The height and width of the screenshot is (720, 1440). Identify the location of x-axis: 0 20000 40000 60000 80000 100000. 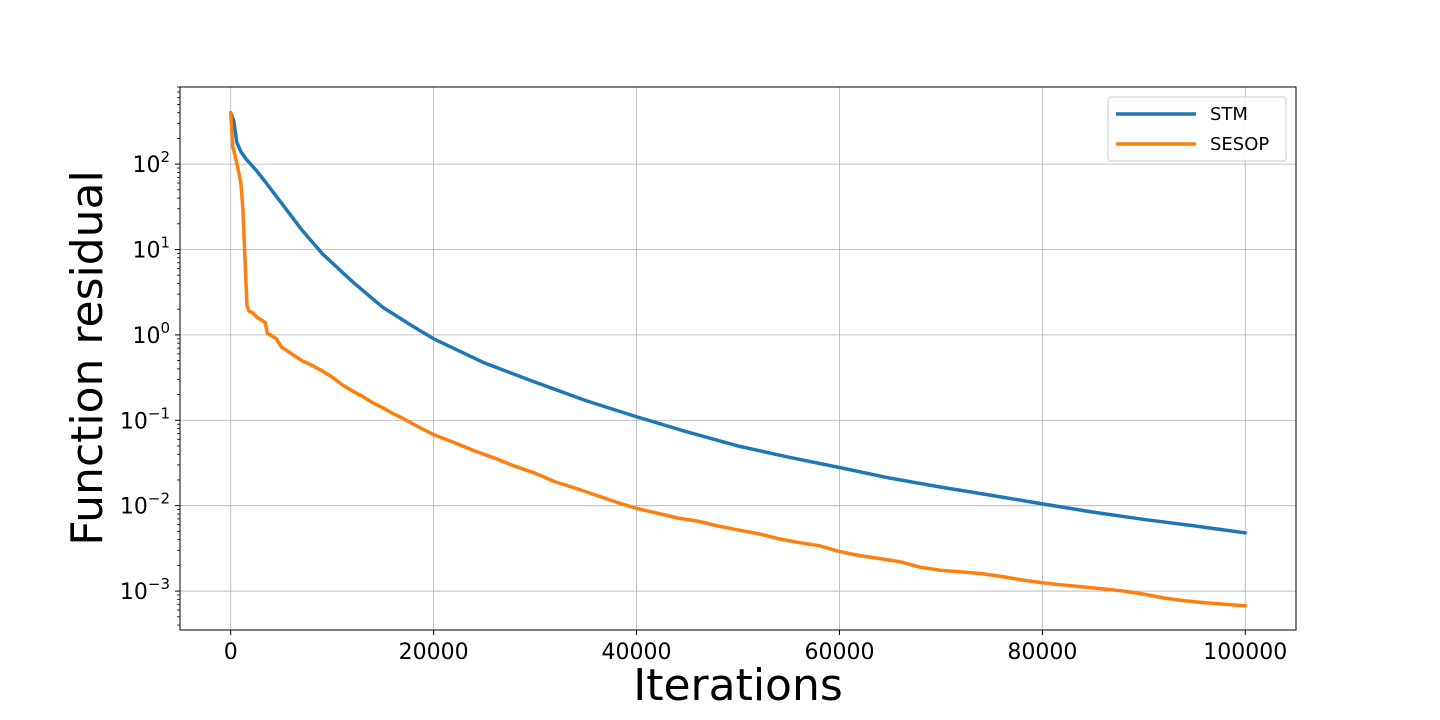
(755, 647).